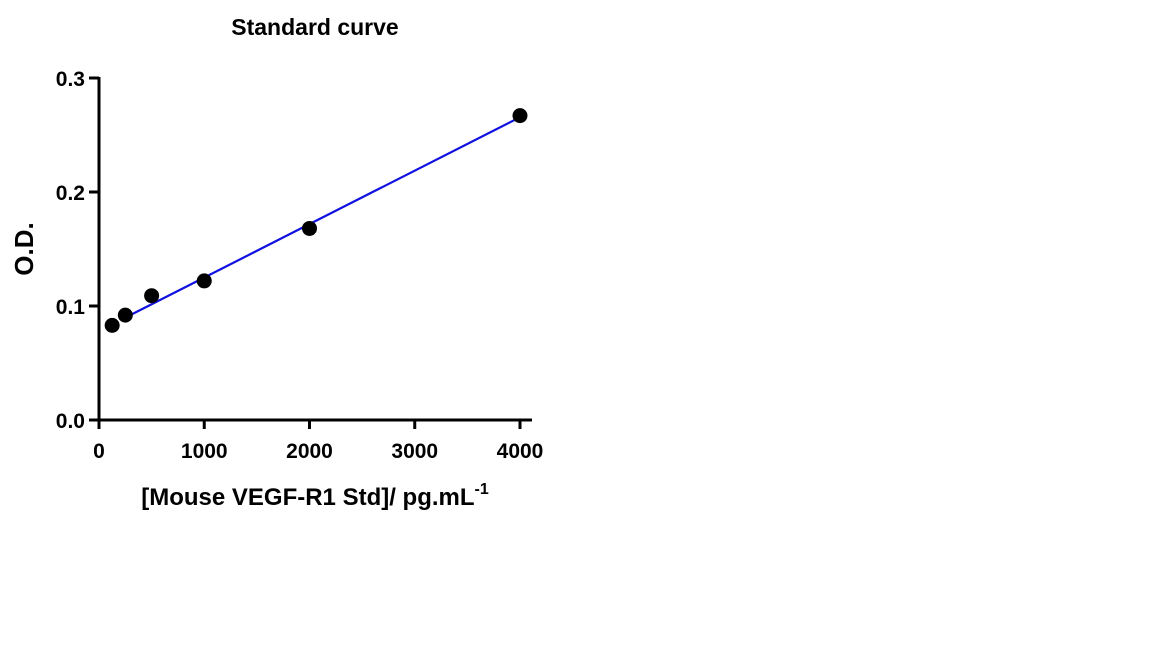 The height and width of the screenshot is (648, 1152). I want to click on x-axis-label: [Mouse VEGF-R1 Std]/ pg.mL-1, so click(315, 496).